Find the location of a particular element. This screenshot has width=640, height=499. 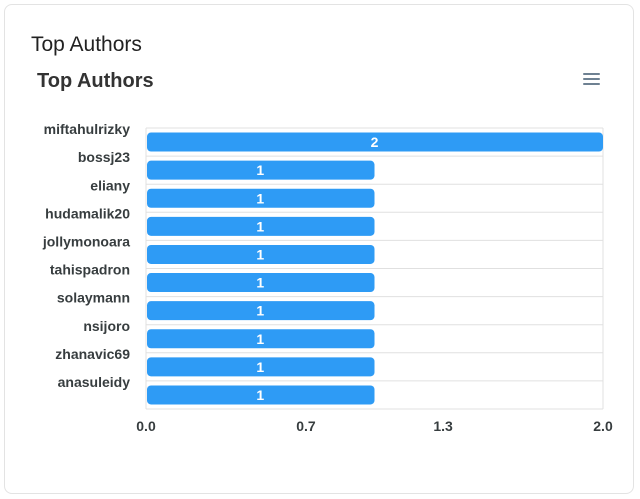

category-label: jollymonoara is located at coordinates (86, 241).